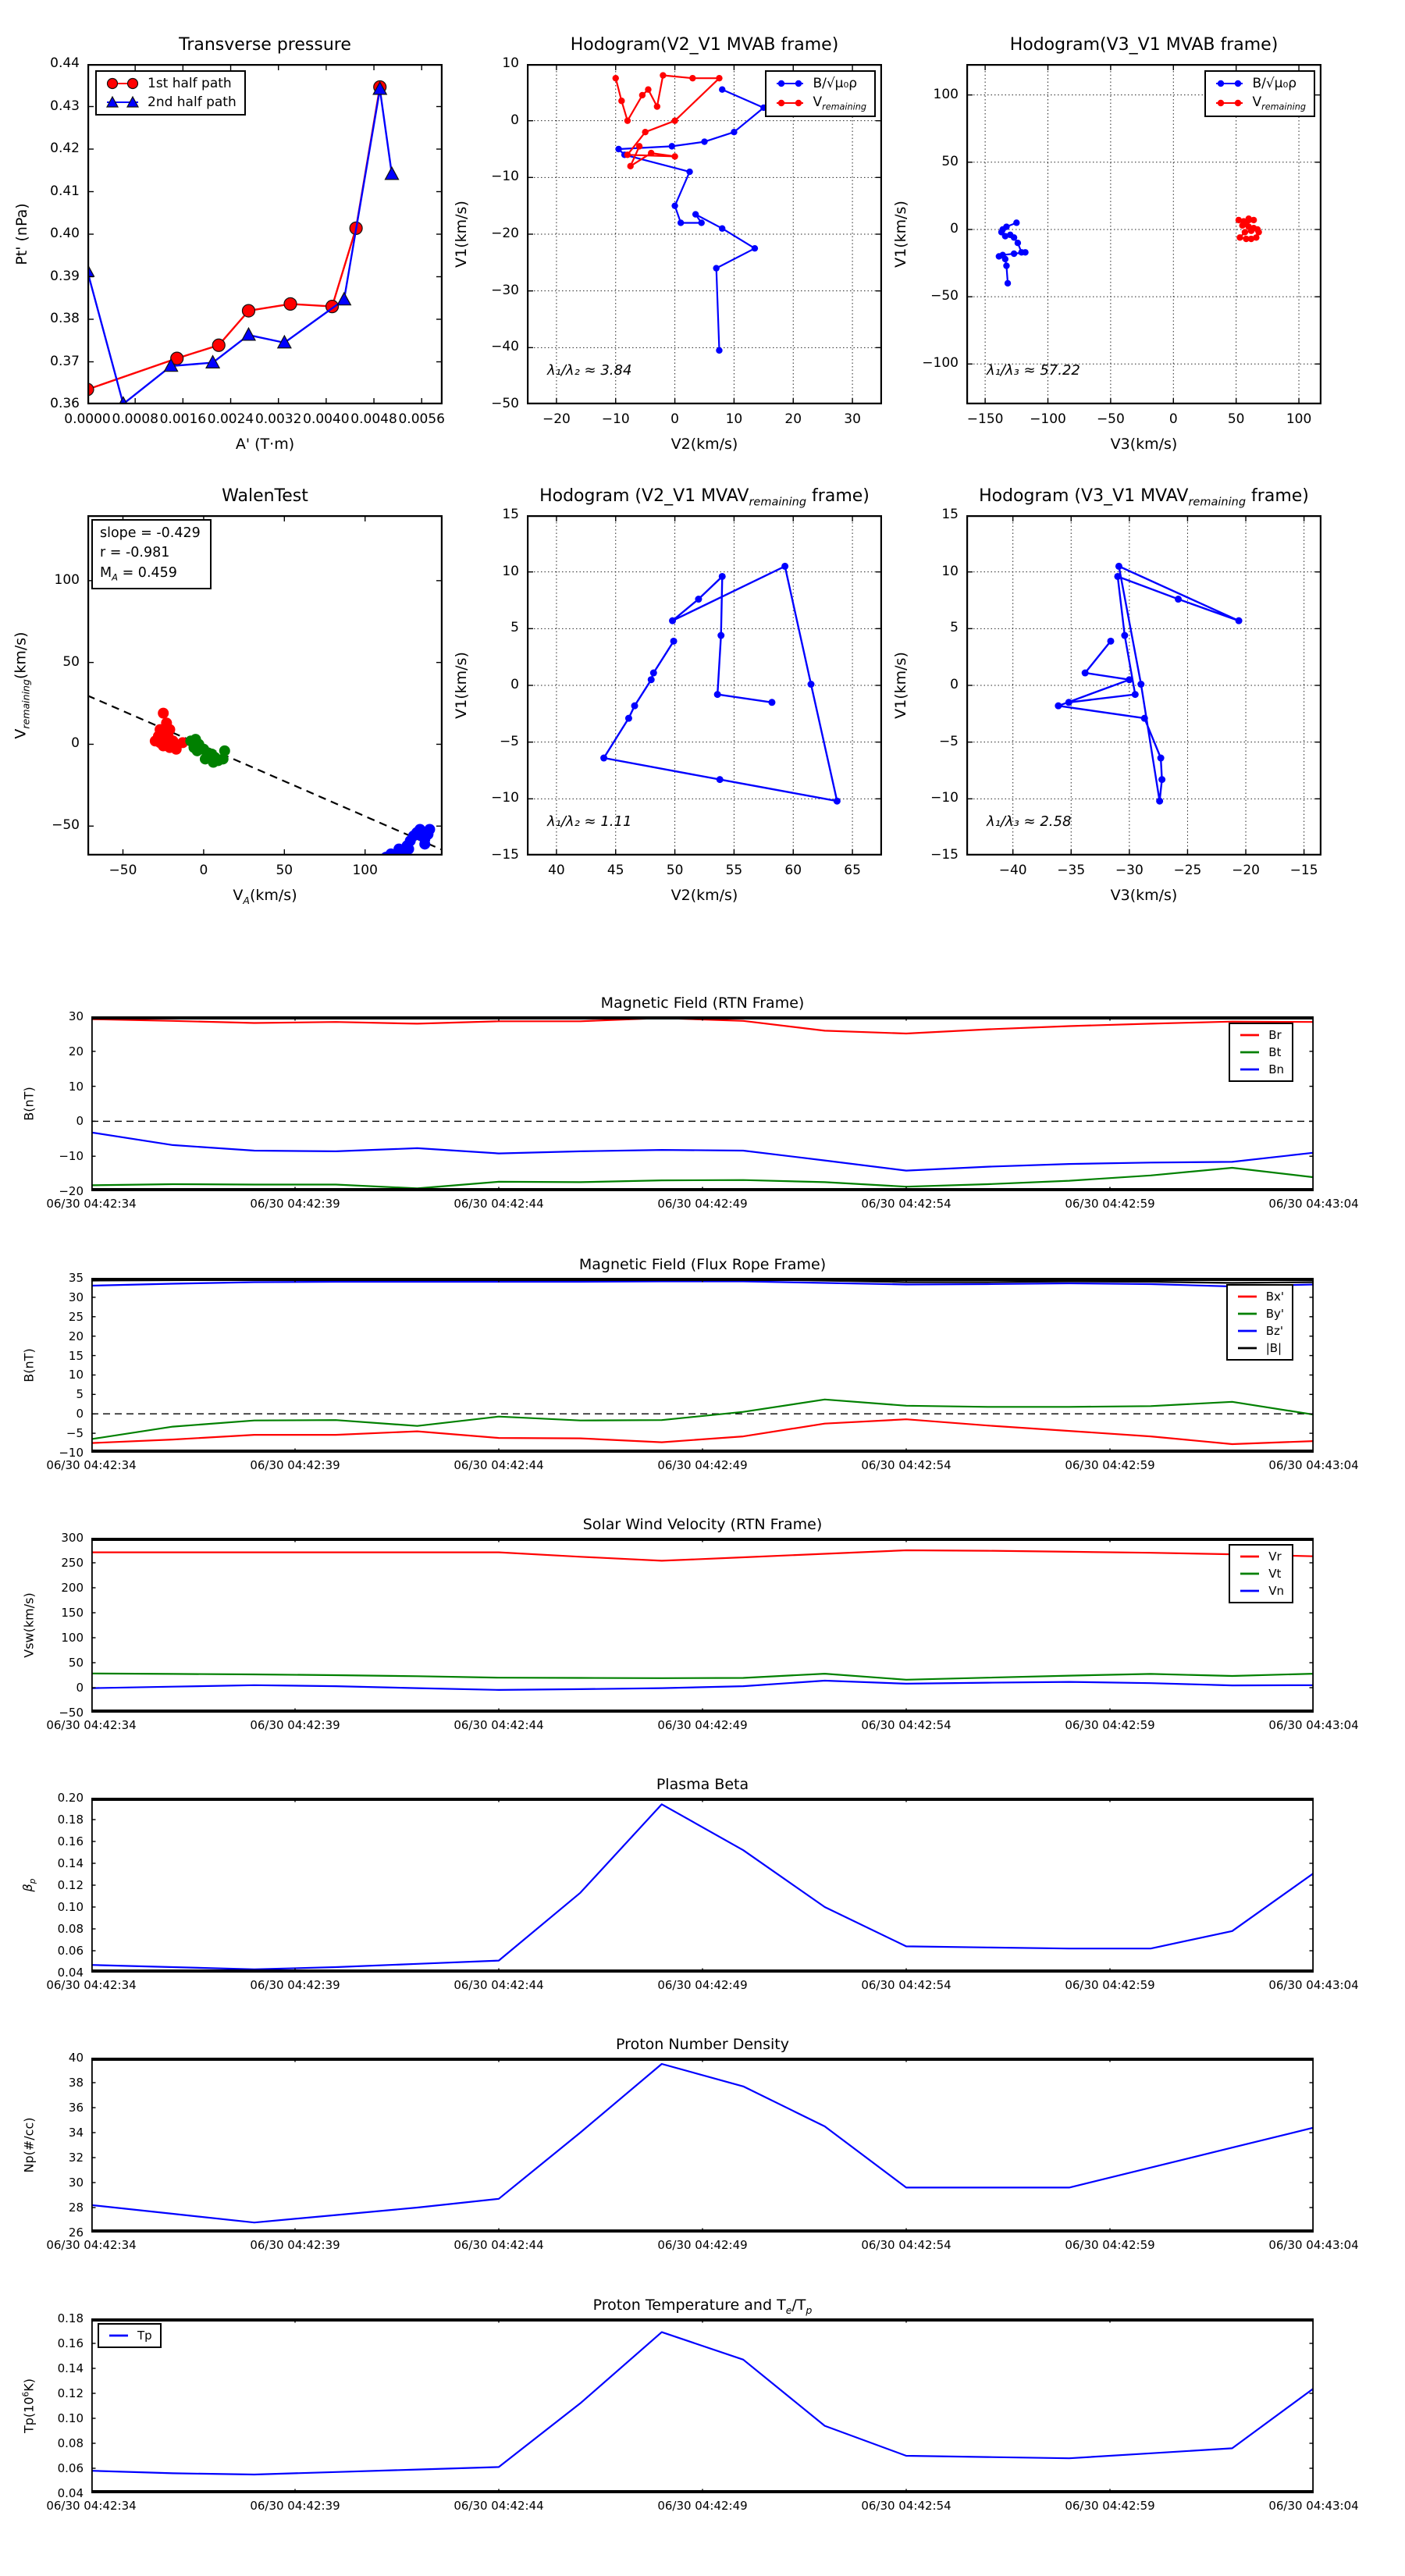  Describe the element at coordinates (29, 1625) in the screenshot. I see `solar_wind_velocity-ylabel: Vsw(km/s)` at that location.